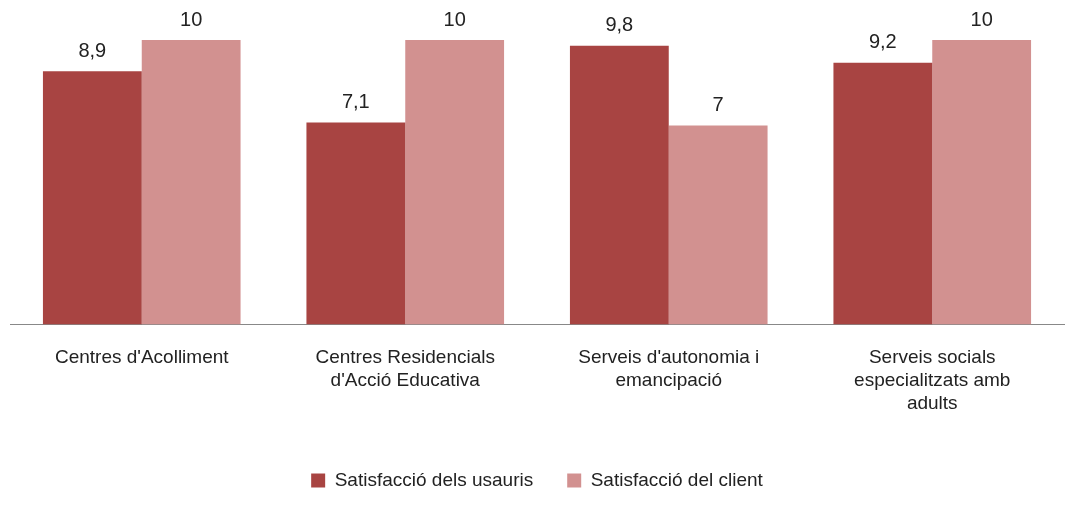 The width and height of the screenshot is (1074, 510). Describe the element at coordinates (882, 41) in the screenshot. I see `data-label: 9,2` at that location.